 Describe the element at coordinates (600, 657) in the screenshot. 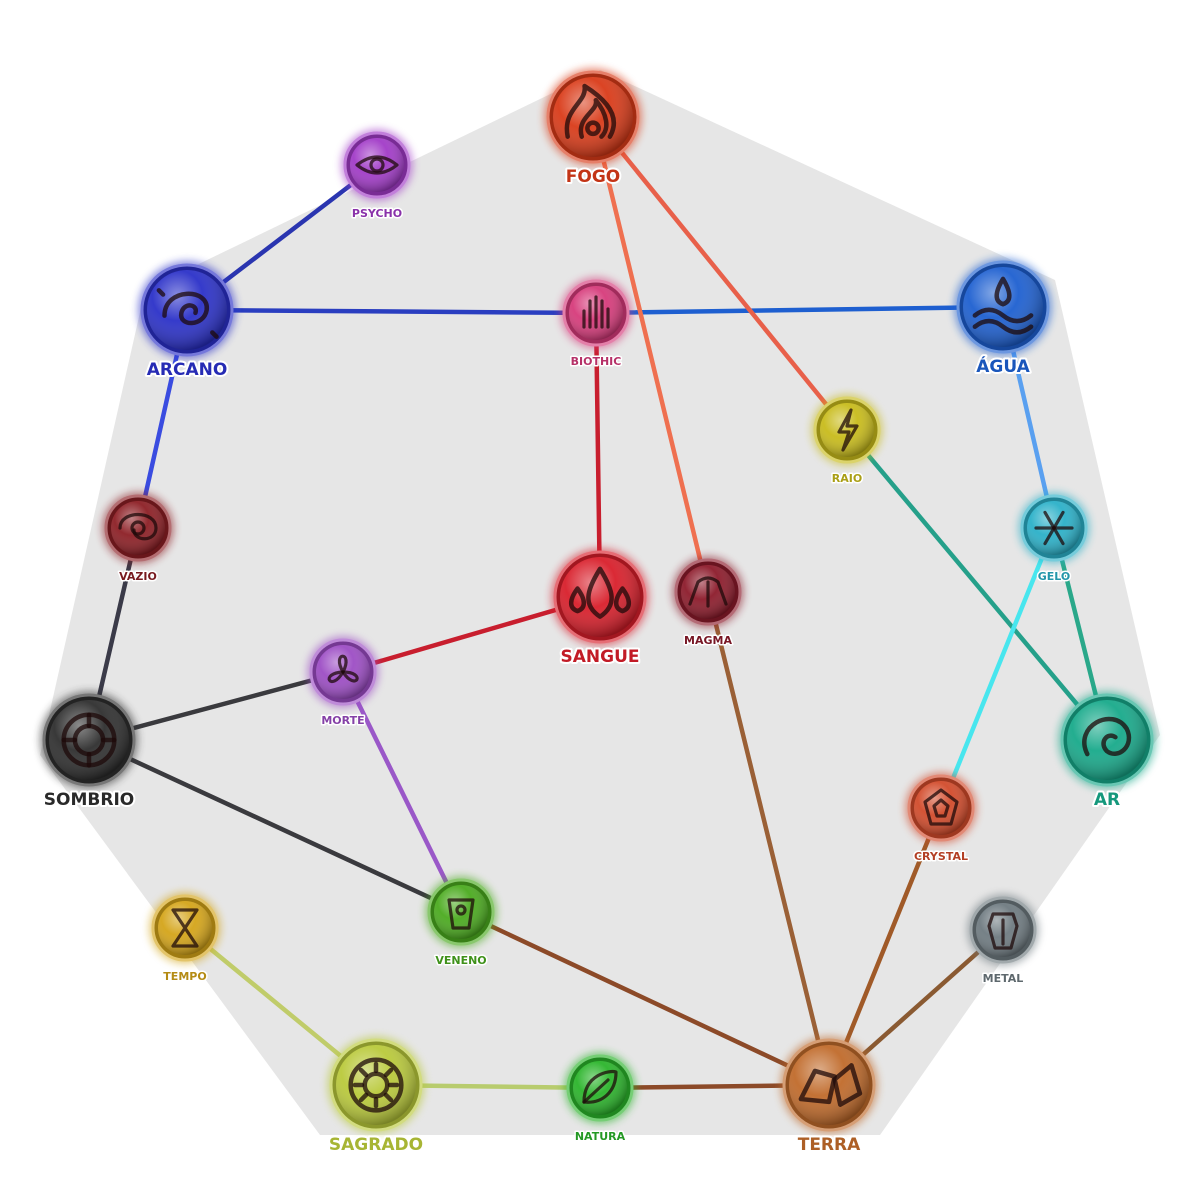

I see `node-sangue-label: SANGUE` at that location.